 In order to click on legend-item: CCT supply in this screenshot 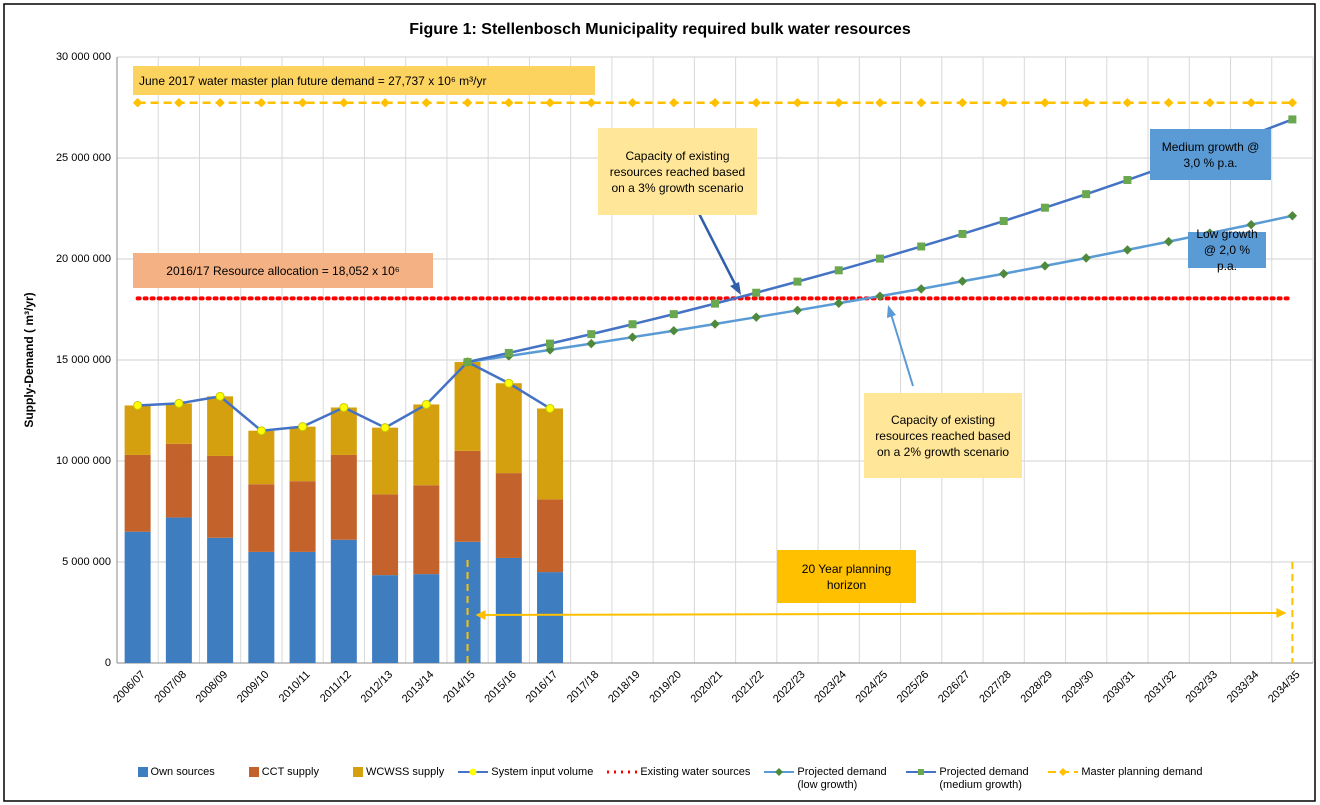, I will do `click(274, 772)`.